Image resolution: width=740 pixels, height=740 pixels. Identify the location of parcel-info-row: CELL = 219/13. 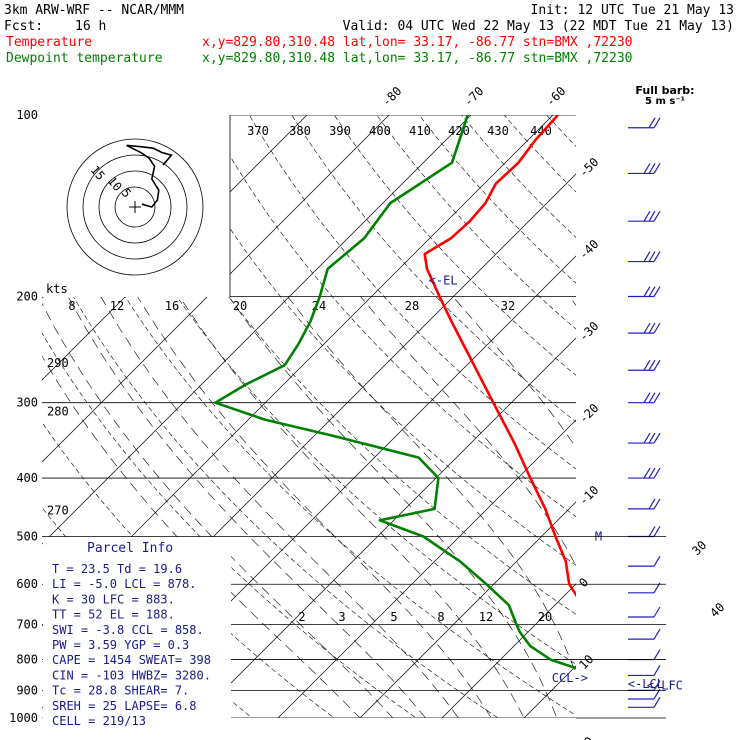
(99, 721).